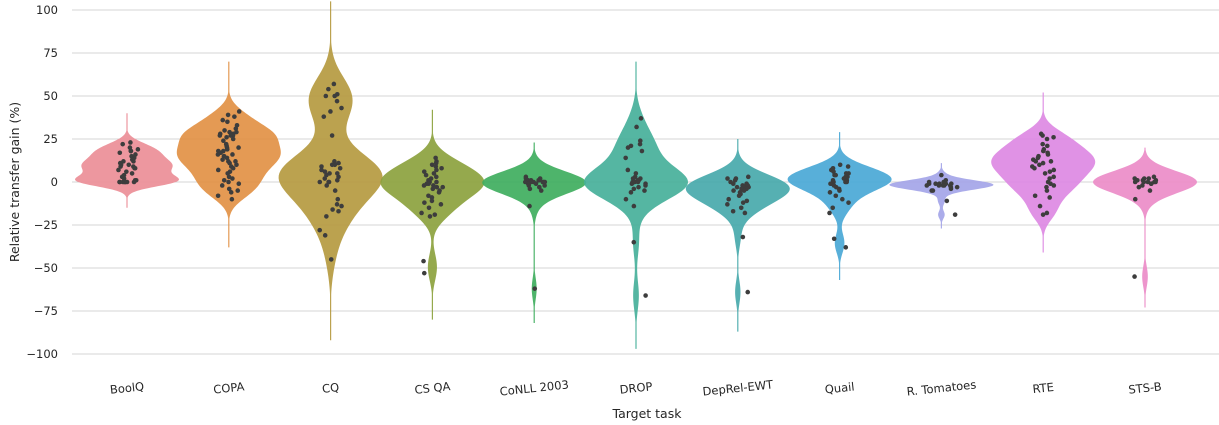 The image size is (1219, 425). What do you see at coordinates (42, 182) in the screenshot?
I see `y-tick-labels: 100 75 50 25 0 −25 −50 −75 −100` at bounding box center [42, 182].